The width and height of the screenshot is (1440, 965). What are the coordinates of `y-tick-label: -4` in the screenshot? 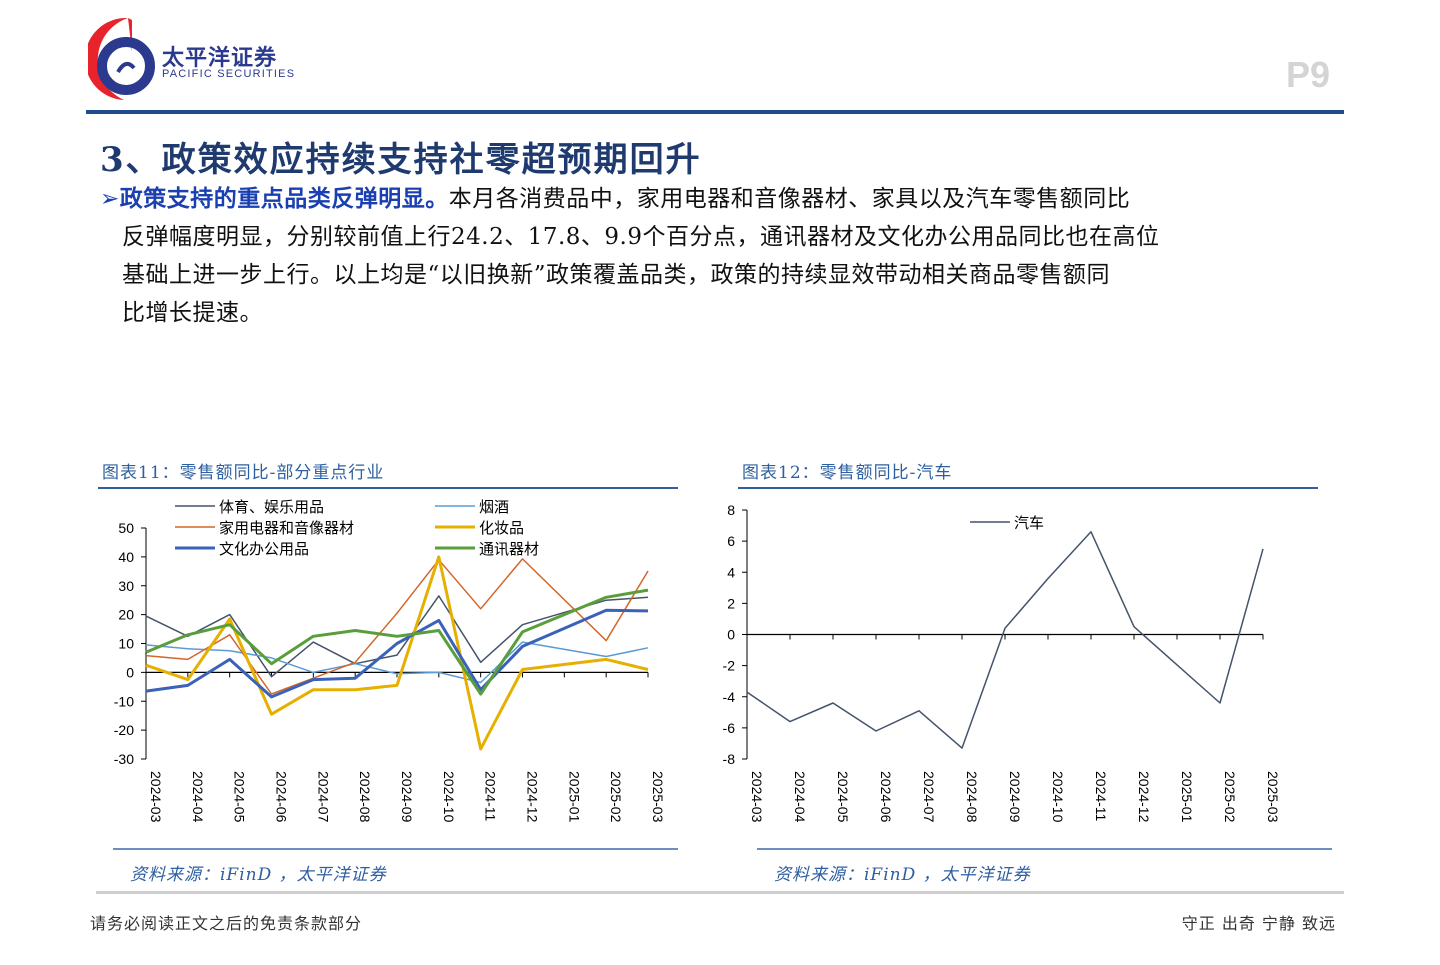 It's located at (729, 697).